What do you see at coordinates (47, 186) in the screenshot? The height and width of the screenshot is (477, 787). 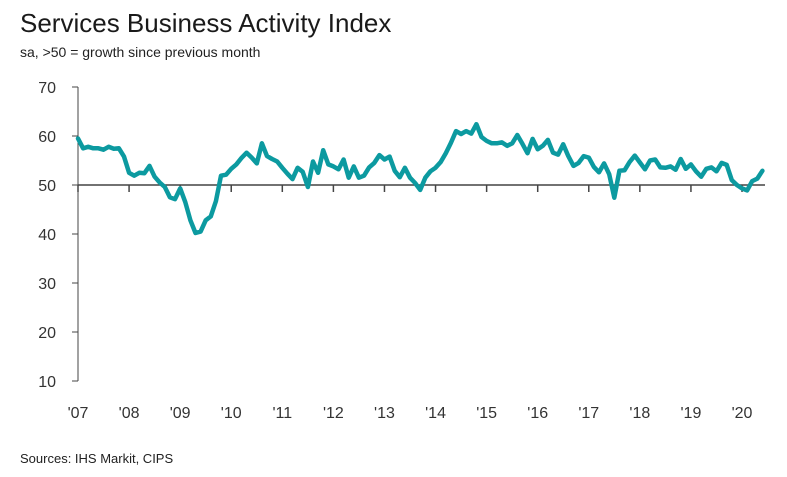 I see `y-tick-label: 50` at bounding box center [47, 186].